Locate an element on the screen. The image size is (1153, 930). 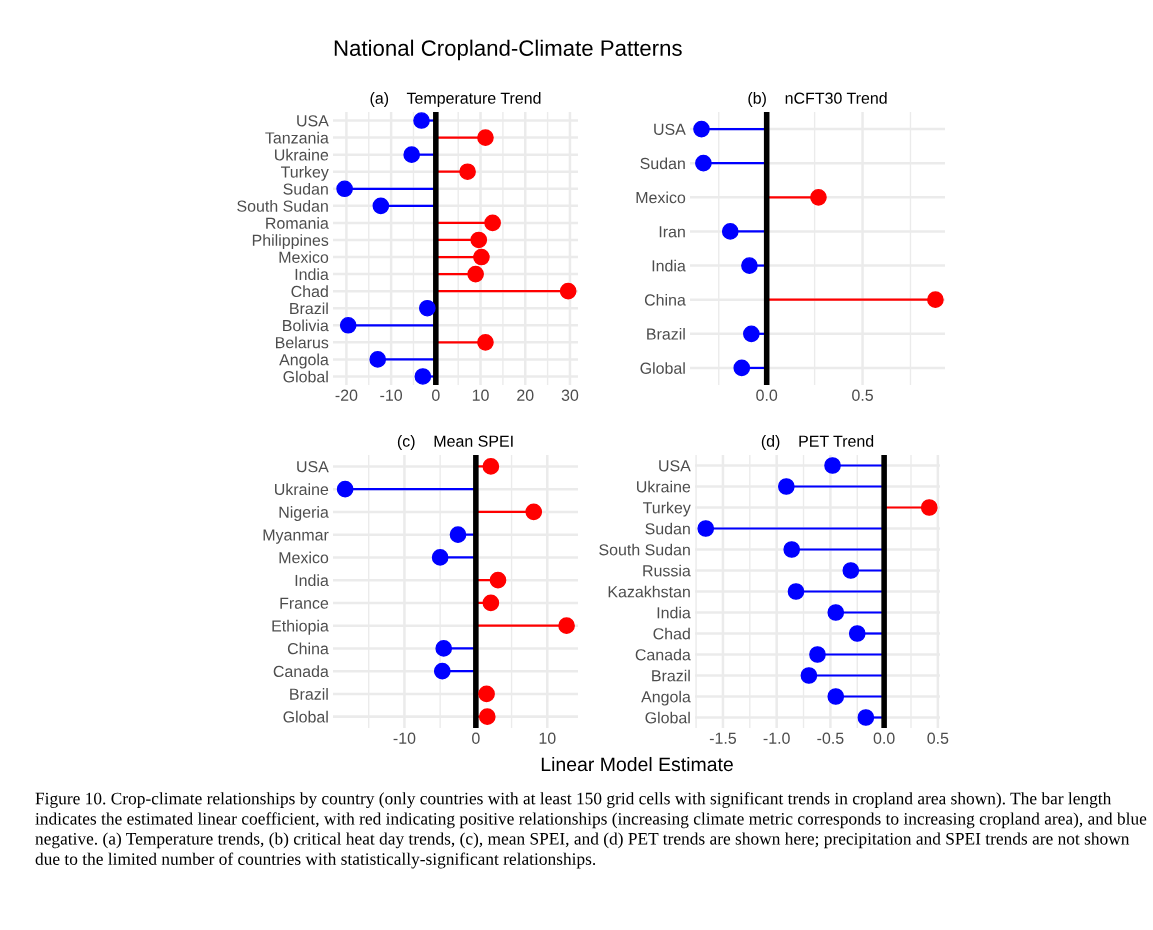
y-tick-label: Romania is located at coordinates (297, 223).